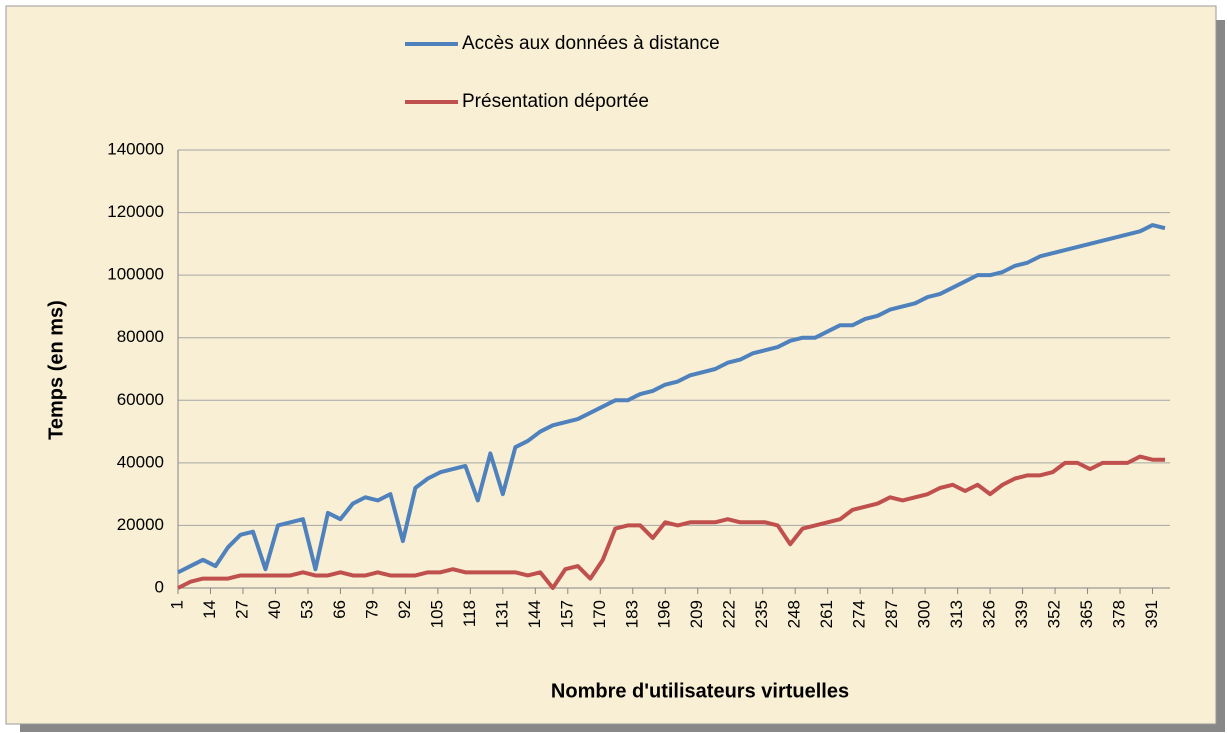 This screenshot has height=733, width=1227. What do you see at coordinates (501, 614) in the screenshot?
I see `x-tick-label: 131` at bounding box center [501, 614].